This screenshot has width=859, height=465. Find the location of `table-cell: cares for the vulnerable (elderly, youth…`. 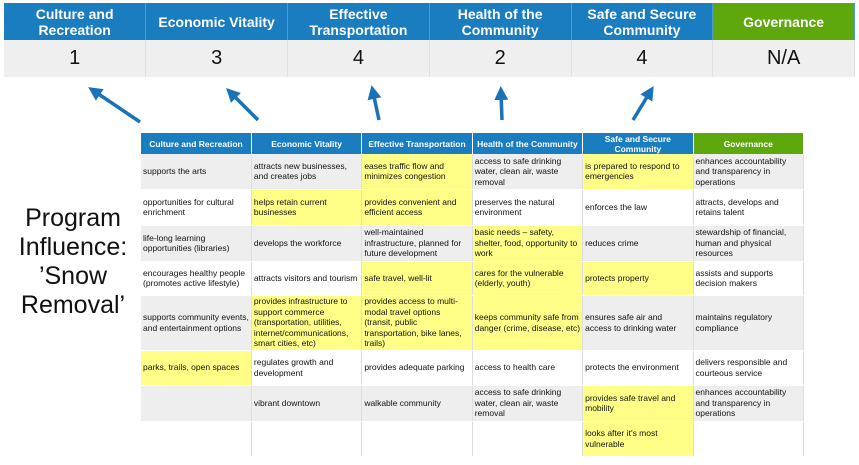

table-cell: cares for the vulnerable (elderly, youth… is located at coordinates (528, 278).